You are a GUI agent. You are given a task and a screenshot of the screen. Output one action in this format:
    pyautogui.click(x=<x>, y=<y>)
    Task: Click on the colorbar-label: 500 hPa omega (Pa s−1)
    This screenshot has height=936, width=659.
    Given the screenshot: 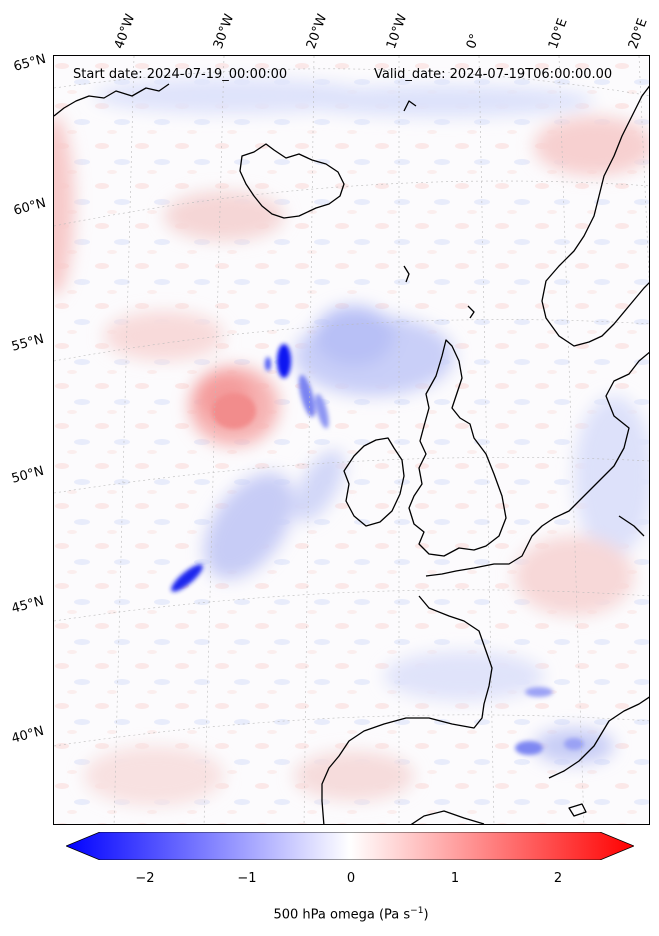 What is the action you would take?
    pyautogui.click(x=350, y=914)
    